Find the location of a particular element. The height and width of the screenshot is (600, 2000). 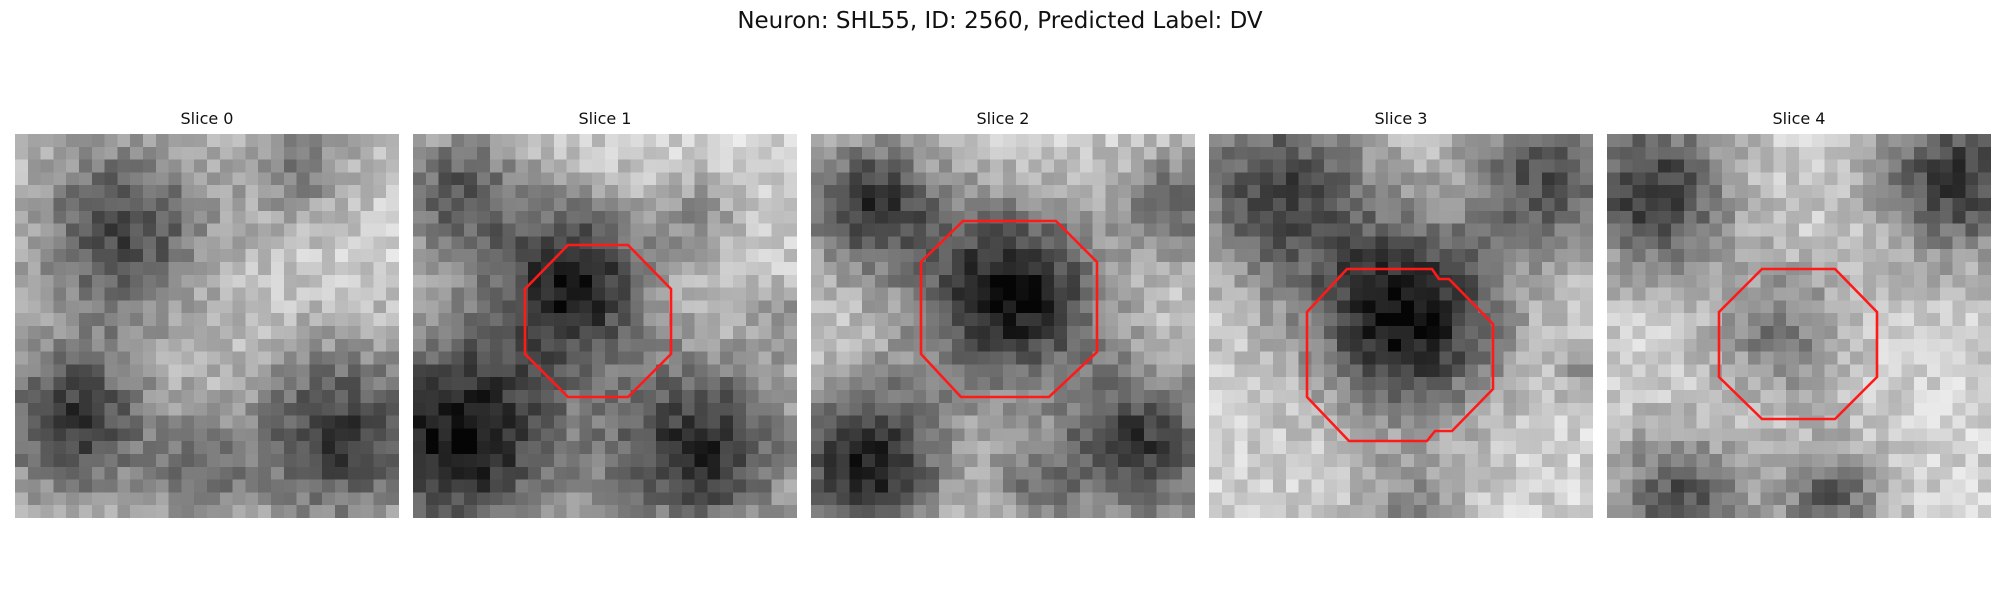

slice-title: Slice 0 is located at coordinates (207, 118).